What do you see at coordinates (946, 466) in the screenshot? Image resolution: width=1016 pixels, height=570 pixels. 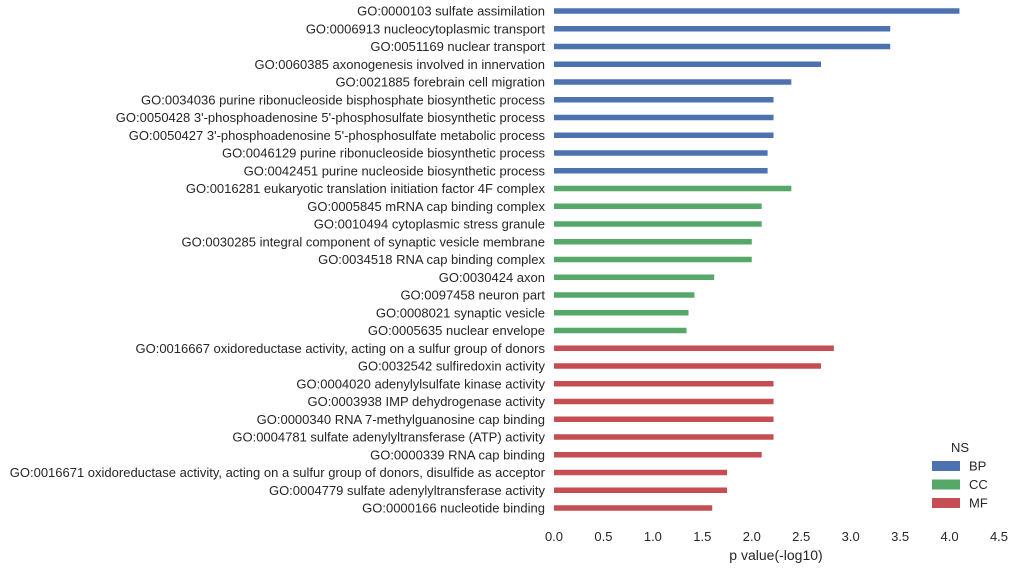 I see `legend-swatch-bp` at bounding box center [946, 466].